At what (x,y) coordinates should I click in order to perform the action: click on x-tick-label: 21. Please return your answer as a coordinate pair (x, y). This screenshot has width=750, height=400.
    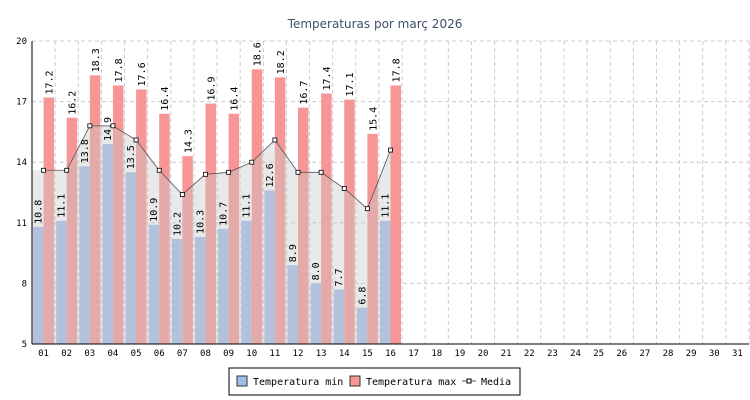
    Looking at the image, I should click on (506, 354).